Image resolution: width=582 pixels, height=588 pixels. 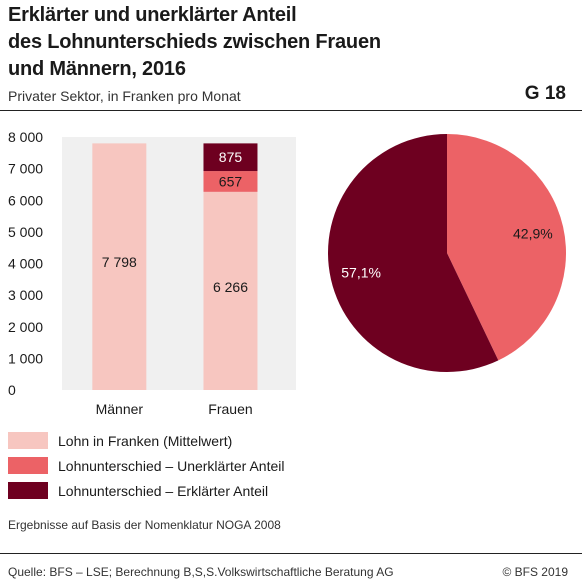 I want to click on chart-subtitle: Privater Sektor, in Franken pro Monat, so click(x=124, y=96).